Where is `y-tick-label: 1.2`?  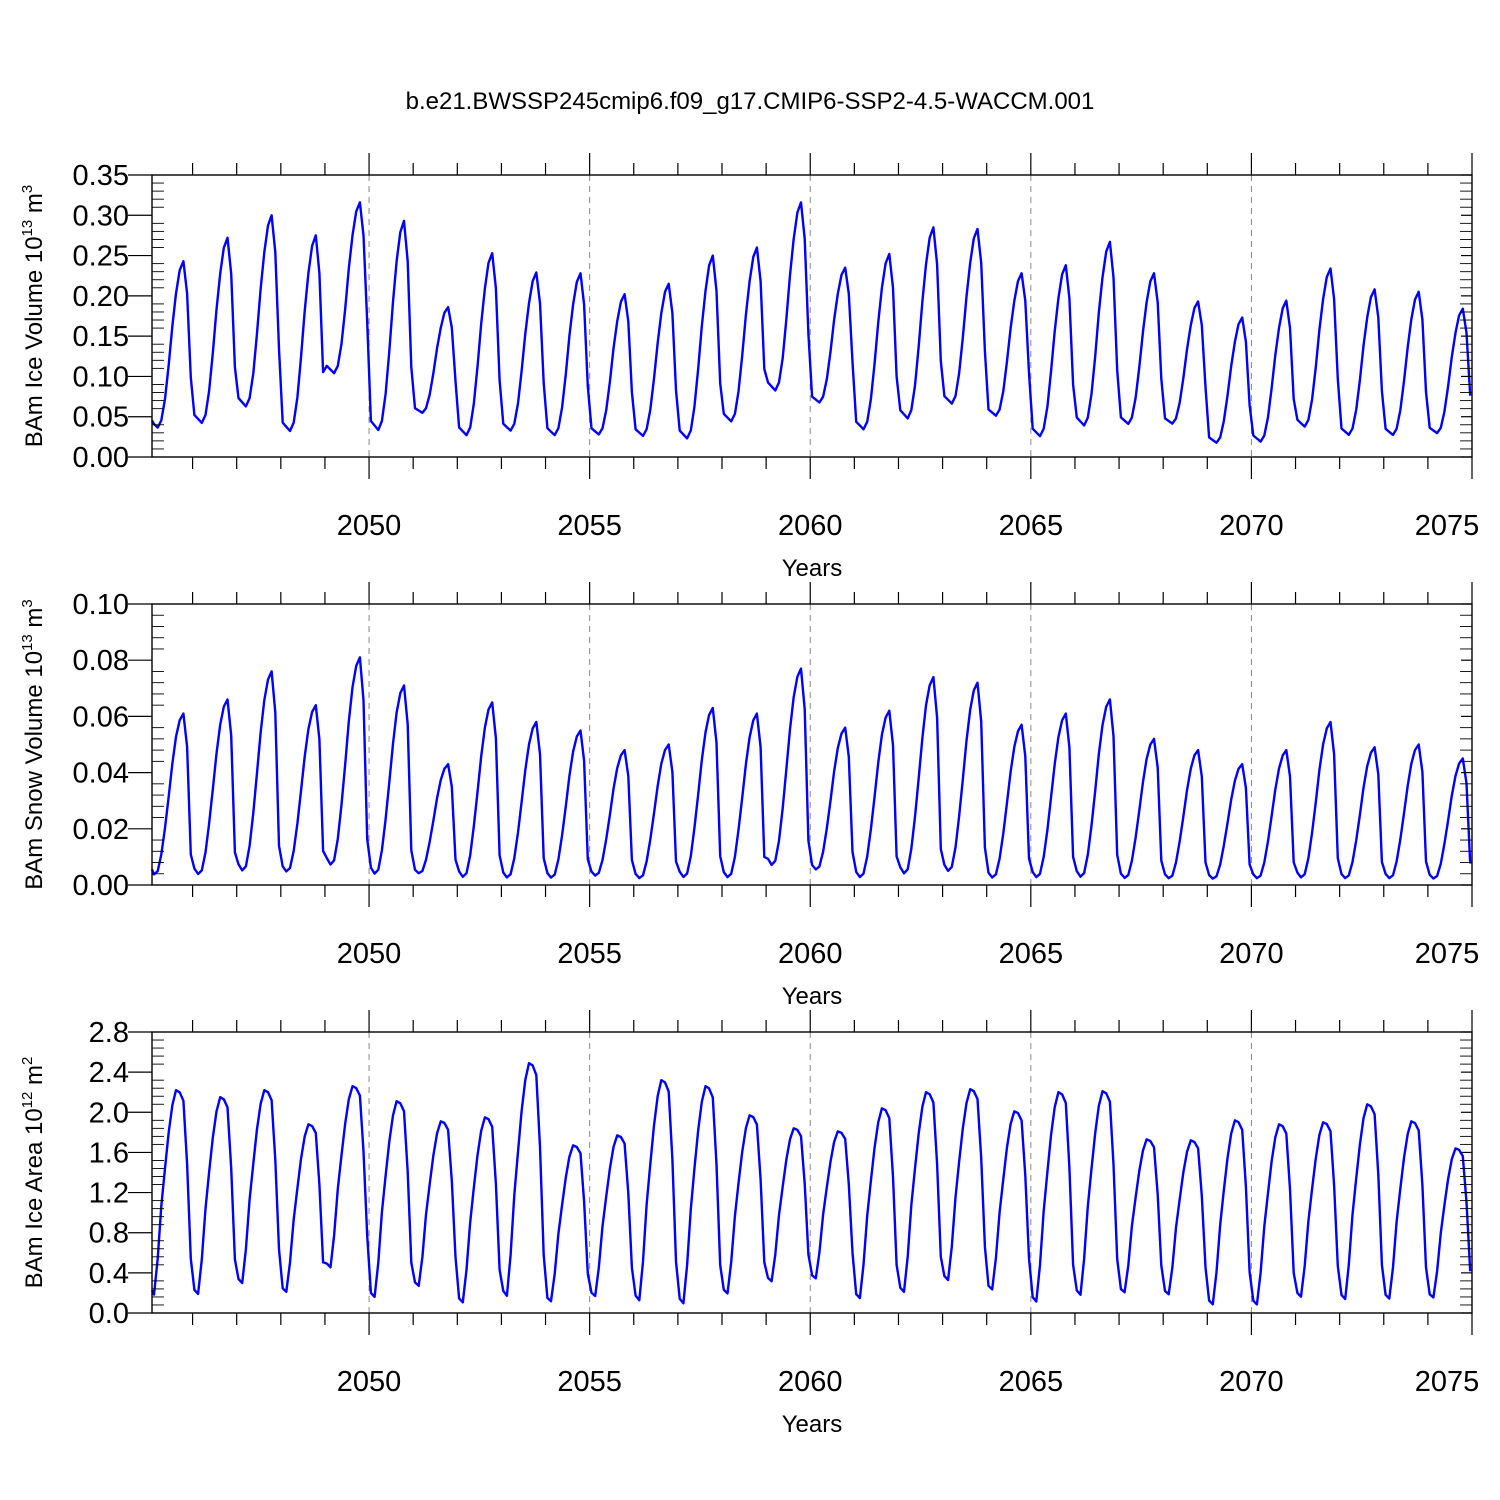
y-tick-label: 1.2 is located at coordinates (109, 1194).